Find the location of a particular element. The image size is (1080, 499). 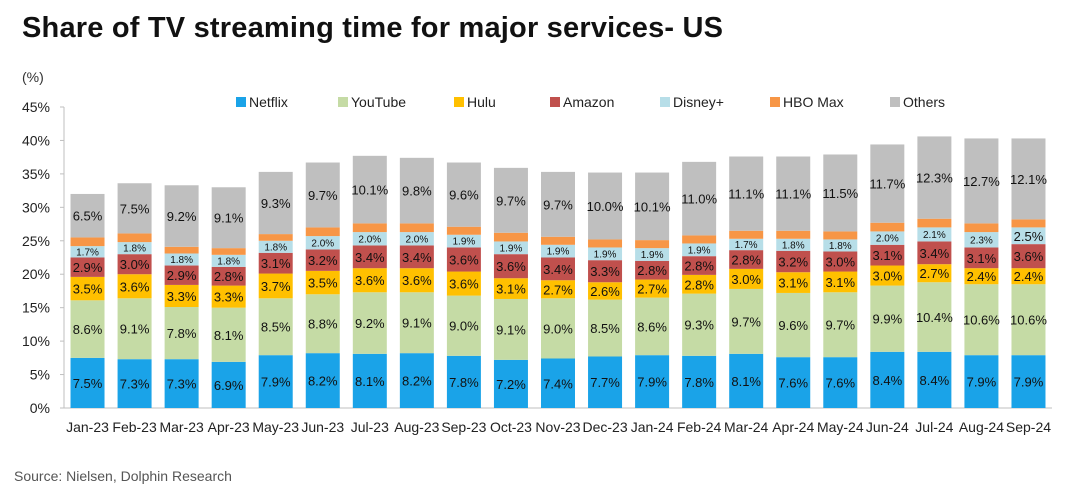

legend-item: HBO Max is located at coordinates (807, 102).